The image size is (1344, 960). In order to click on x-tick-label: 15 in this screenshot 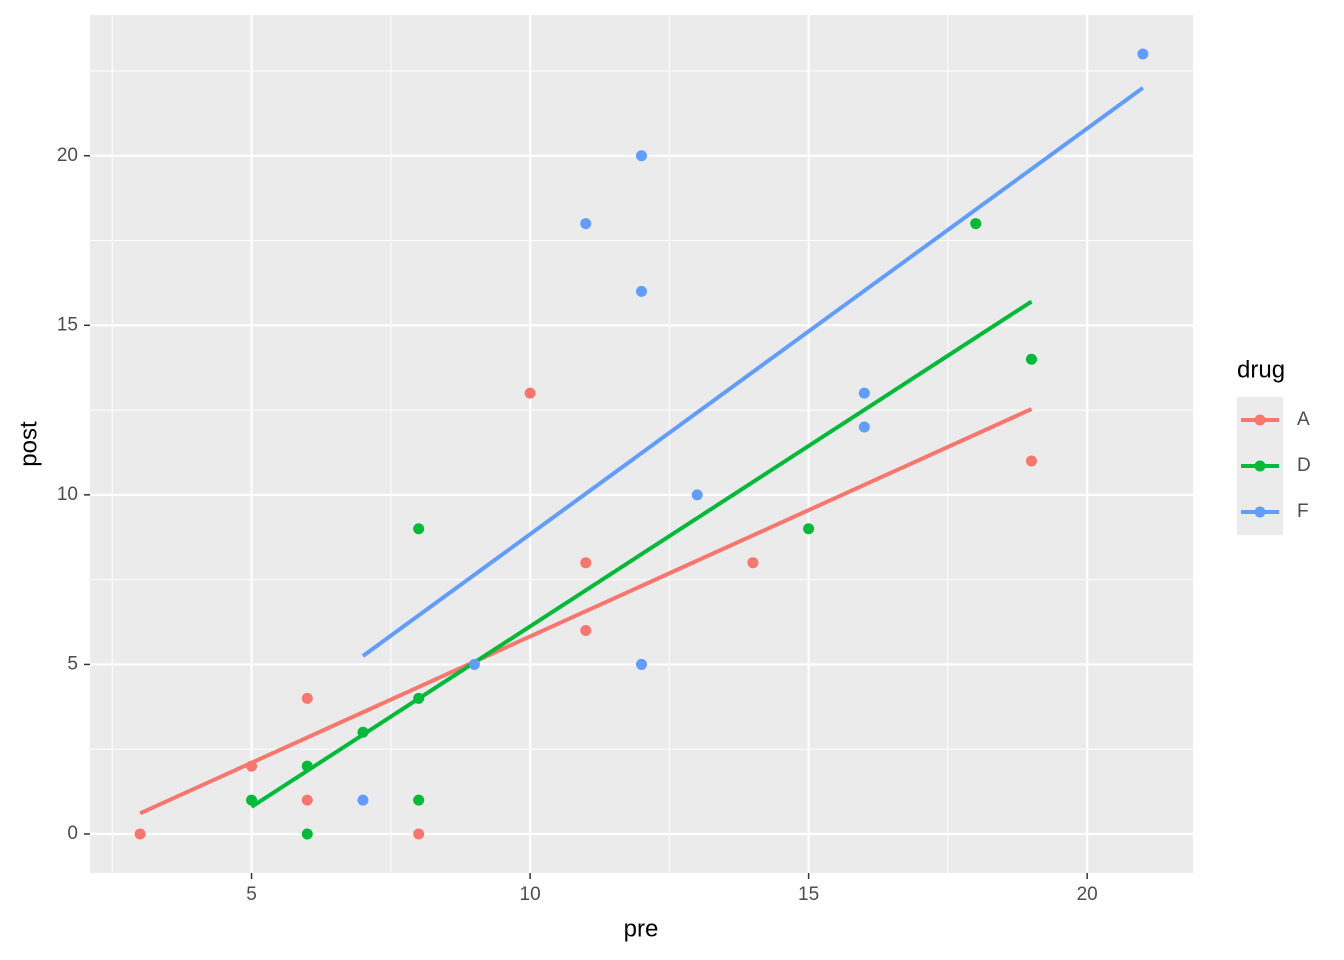, I will do `click(808, 894)`.